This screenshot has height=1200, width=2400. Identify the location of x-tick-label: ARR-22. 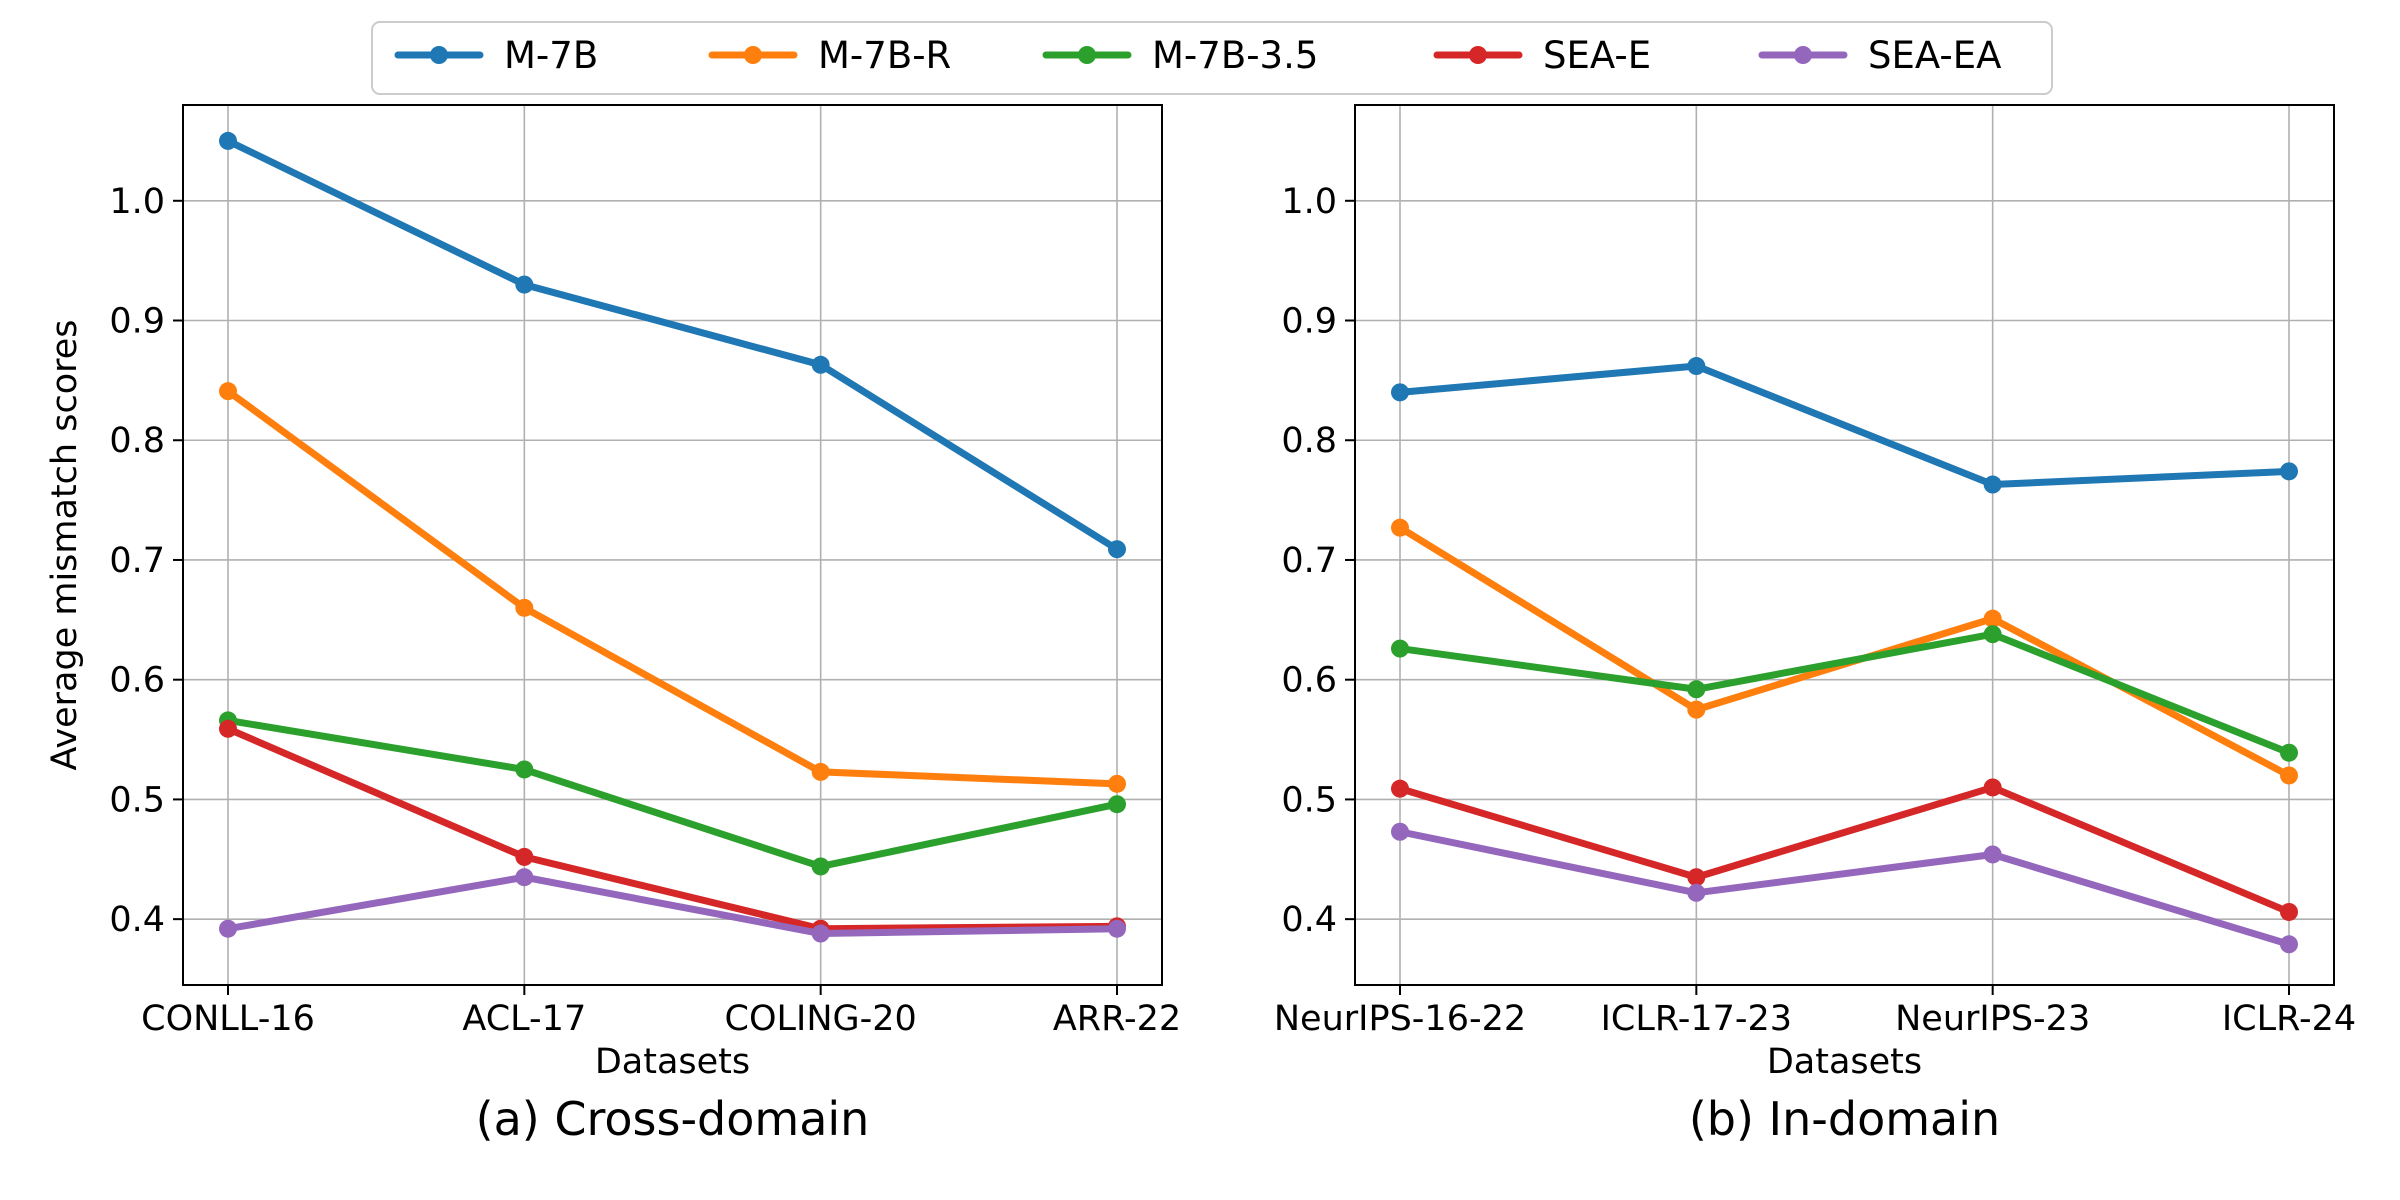
(1117, 1019).